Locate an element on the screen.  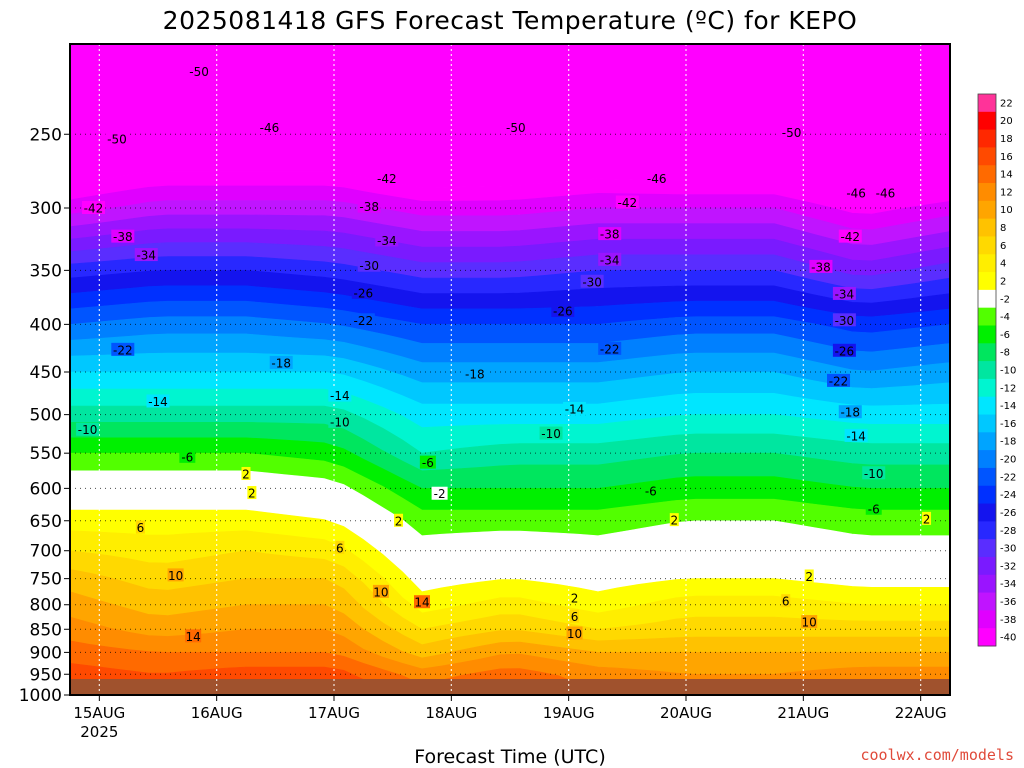
credit-link: coolwx.com/models is located at coordinates (937, 755).